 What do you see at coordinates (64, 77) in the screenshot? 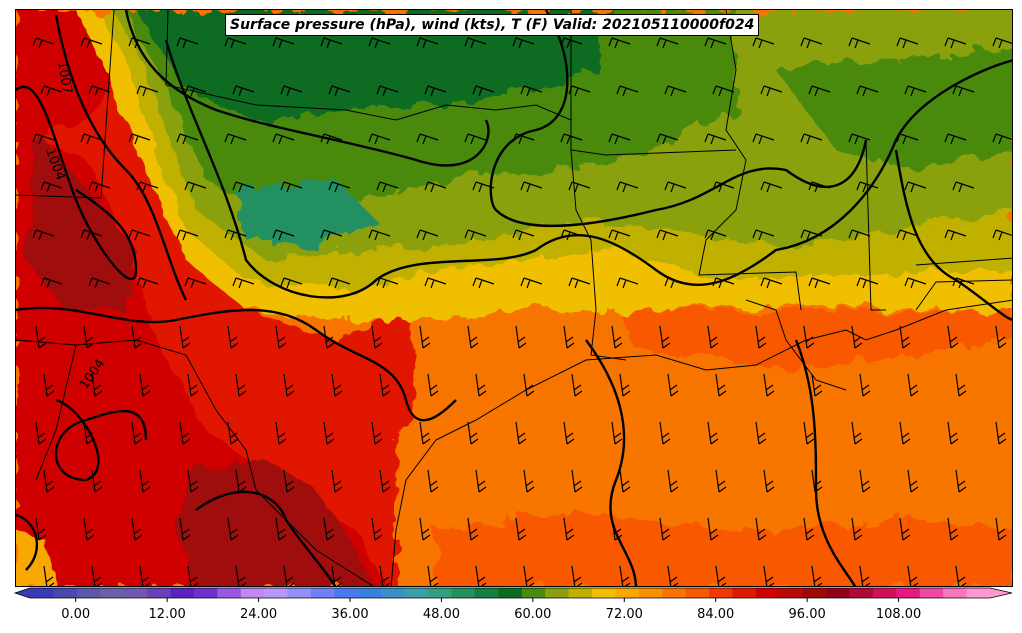
I see `isobar-label: 1007` at bounding box center [64, 77].